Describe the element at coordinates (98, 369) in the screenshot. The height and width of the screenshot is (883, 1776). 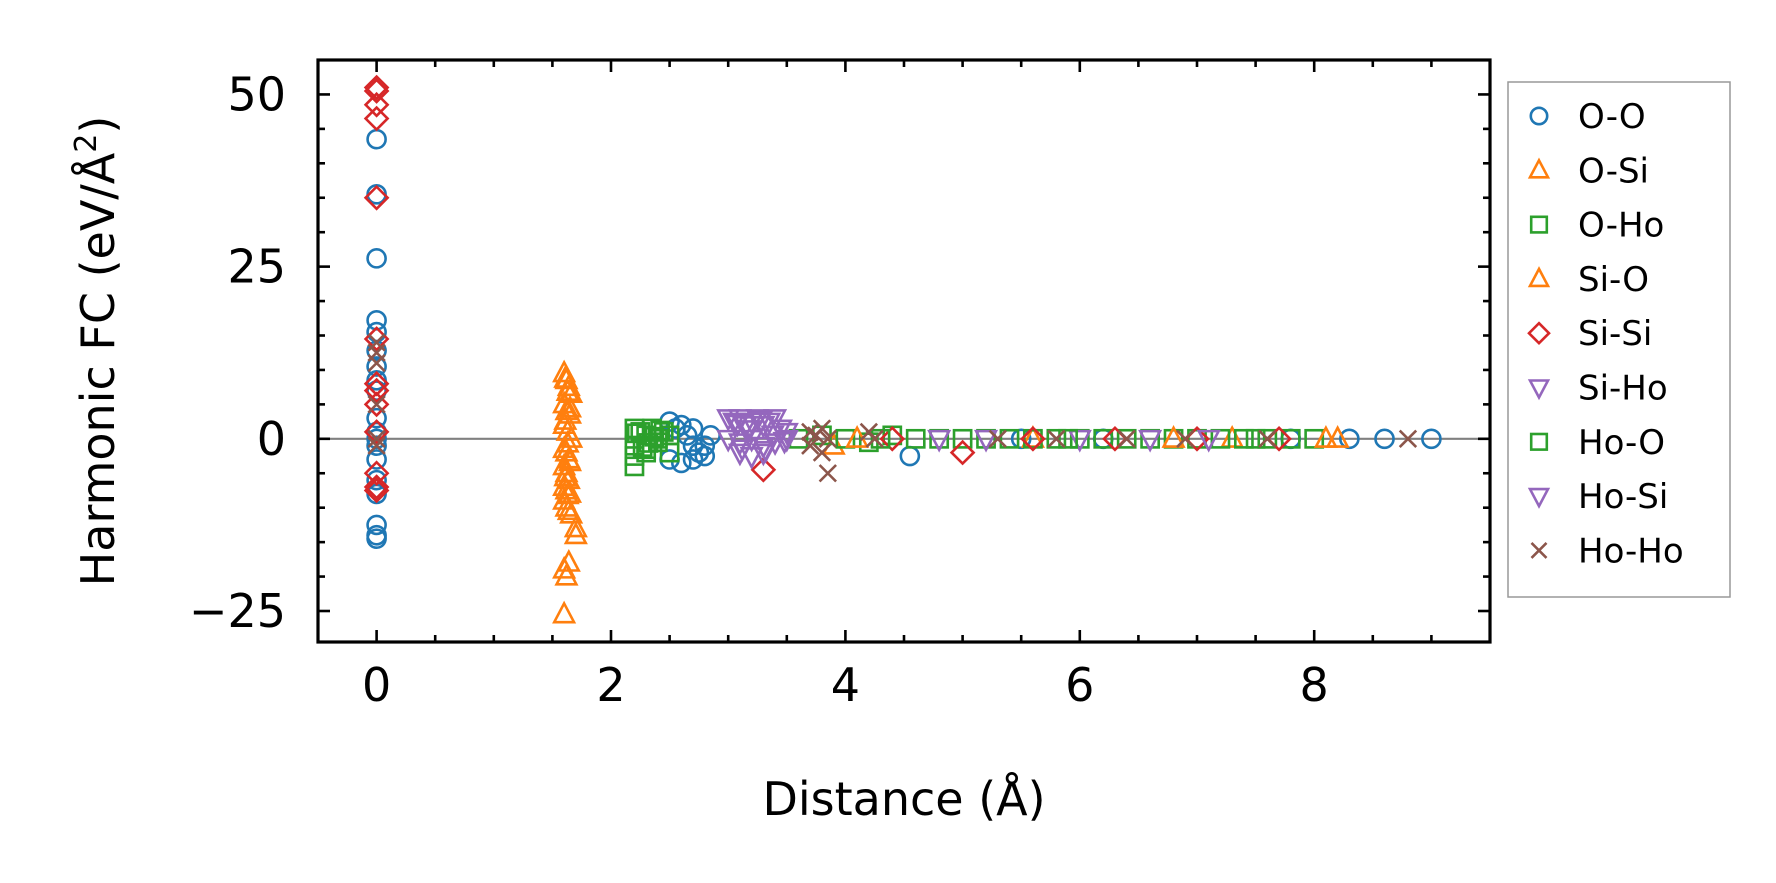
I see `y-axis-label-prefix: Harmonic FC (eV/Å` at that location.